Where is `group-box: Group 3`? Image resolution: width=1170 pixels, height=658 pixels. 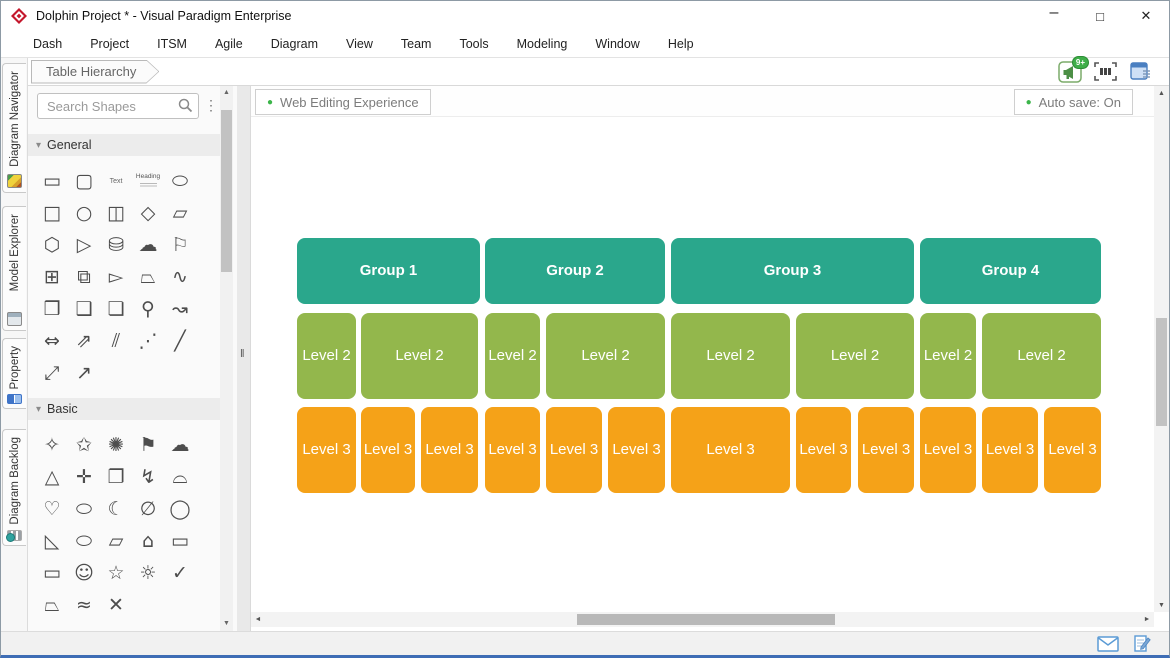 group-box: Group 3 is located at coordinates (792, 271).